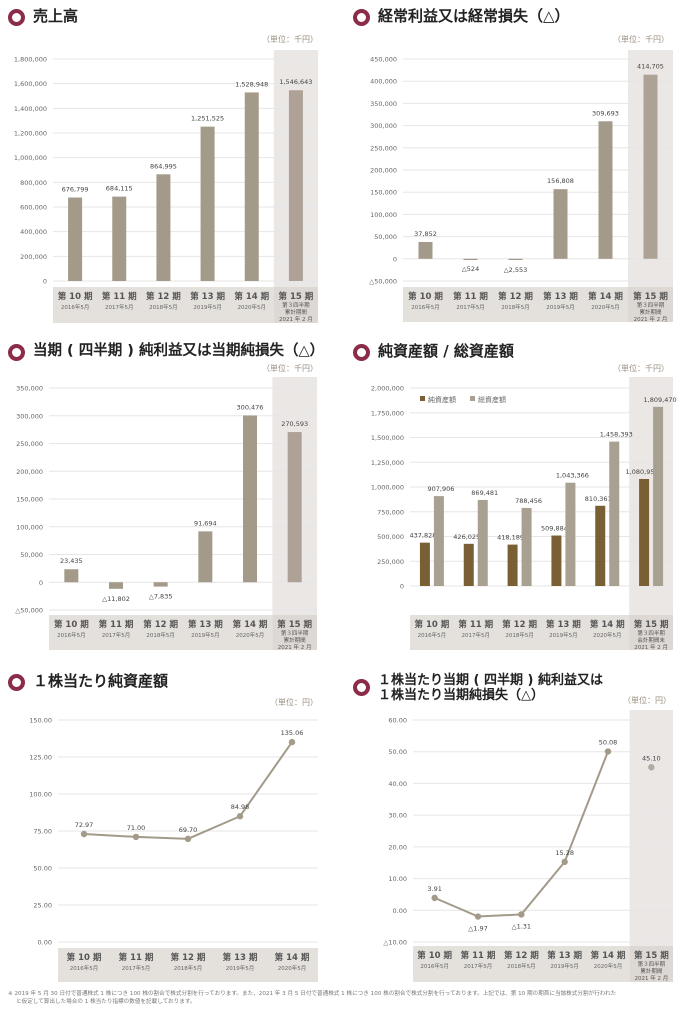 Image resolution: width=689 pixels, height=1024 pixels. Describe the element at coordinates (387, 438) in the screenshot. I see `y-tick-label: 1,500,000` at that location.